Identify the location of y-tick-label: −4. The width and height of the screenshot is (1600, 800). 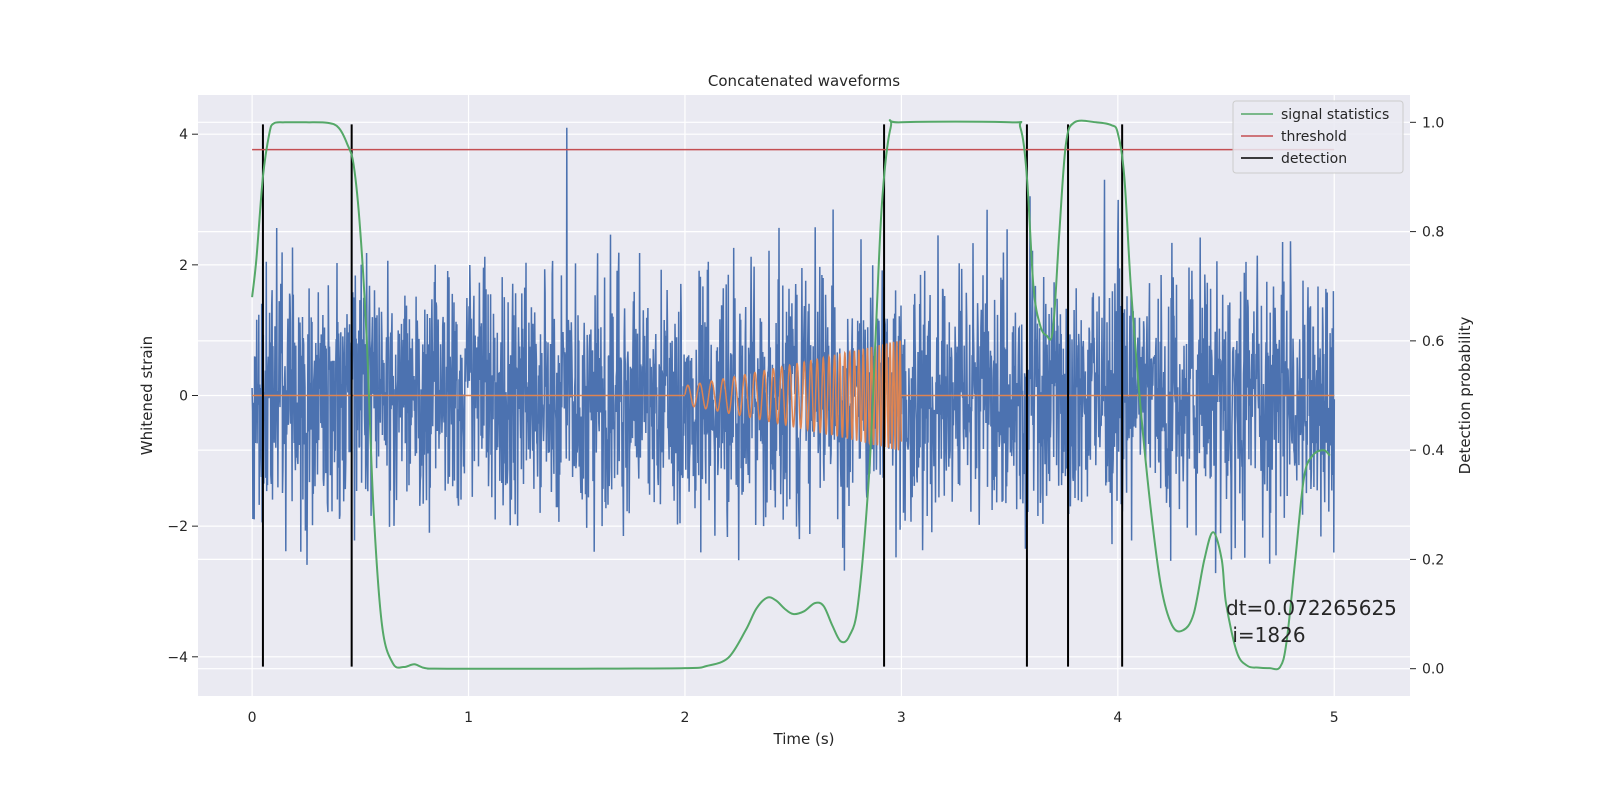
(177, 658).